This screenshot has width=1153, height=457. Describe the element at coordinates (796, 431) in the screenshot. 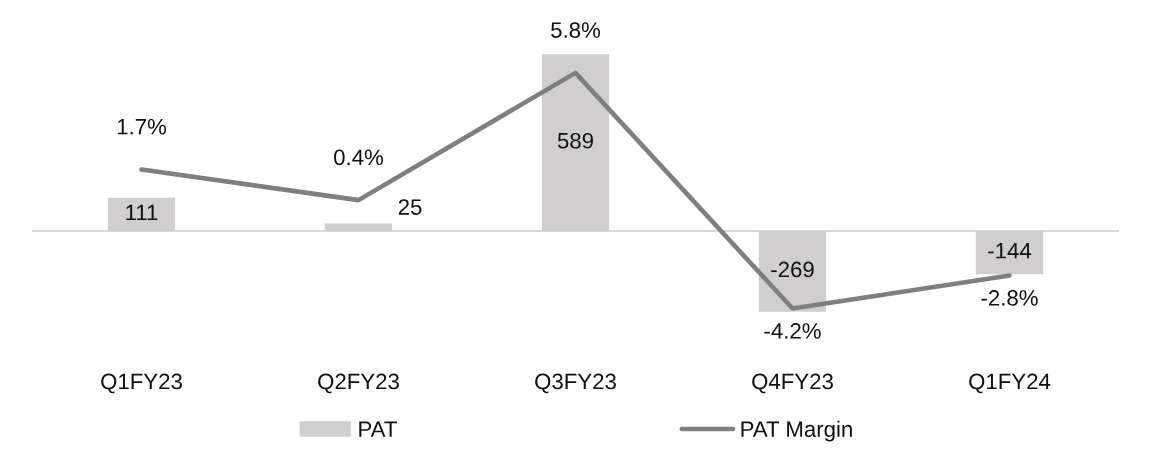

I see `legend-label: PAT Margin` at that location.